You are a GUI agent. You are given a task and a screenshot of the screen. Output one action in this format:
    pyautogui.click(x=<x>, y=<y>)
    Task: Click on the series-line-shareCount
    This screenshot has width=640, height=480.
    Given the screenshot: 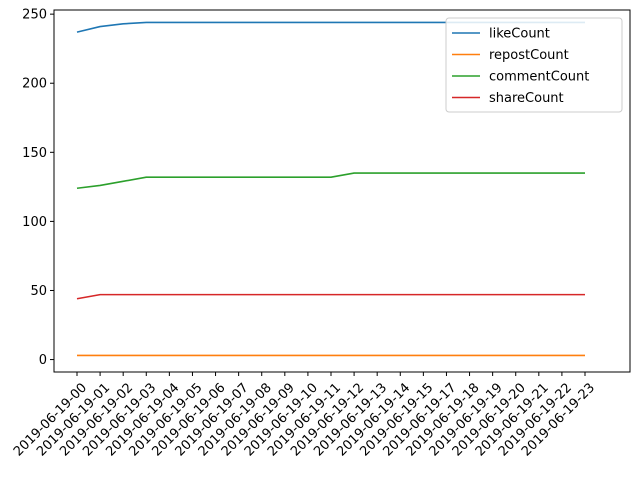 What is the action you would take?
    pyautogui.click(x=330, y=296)
    